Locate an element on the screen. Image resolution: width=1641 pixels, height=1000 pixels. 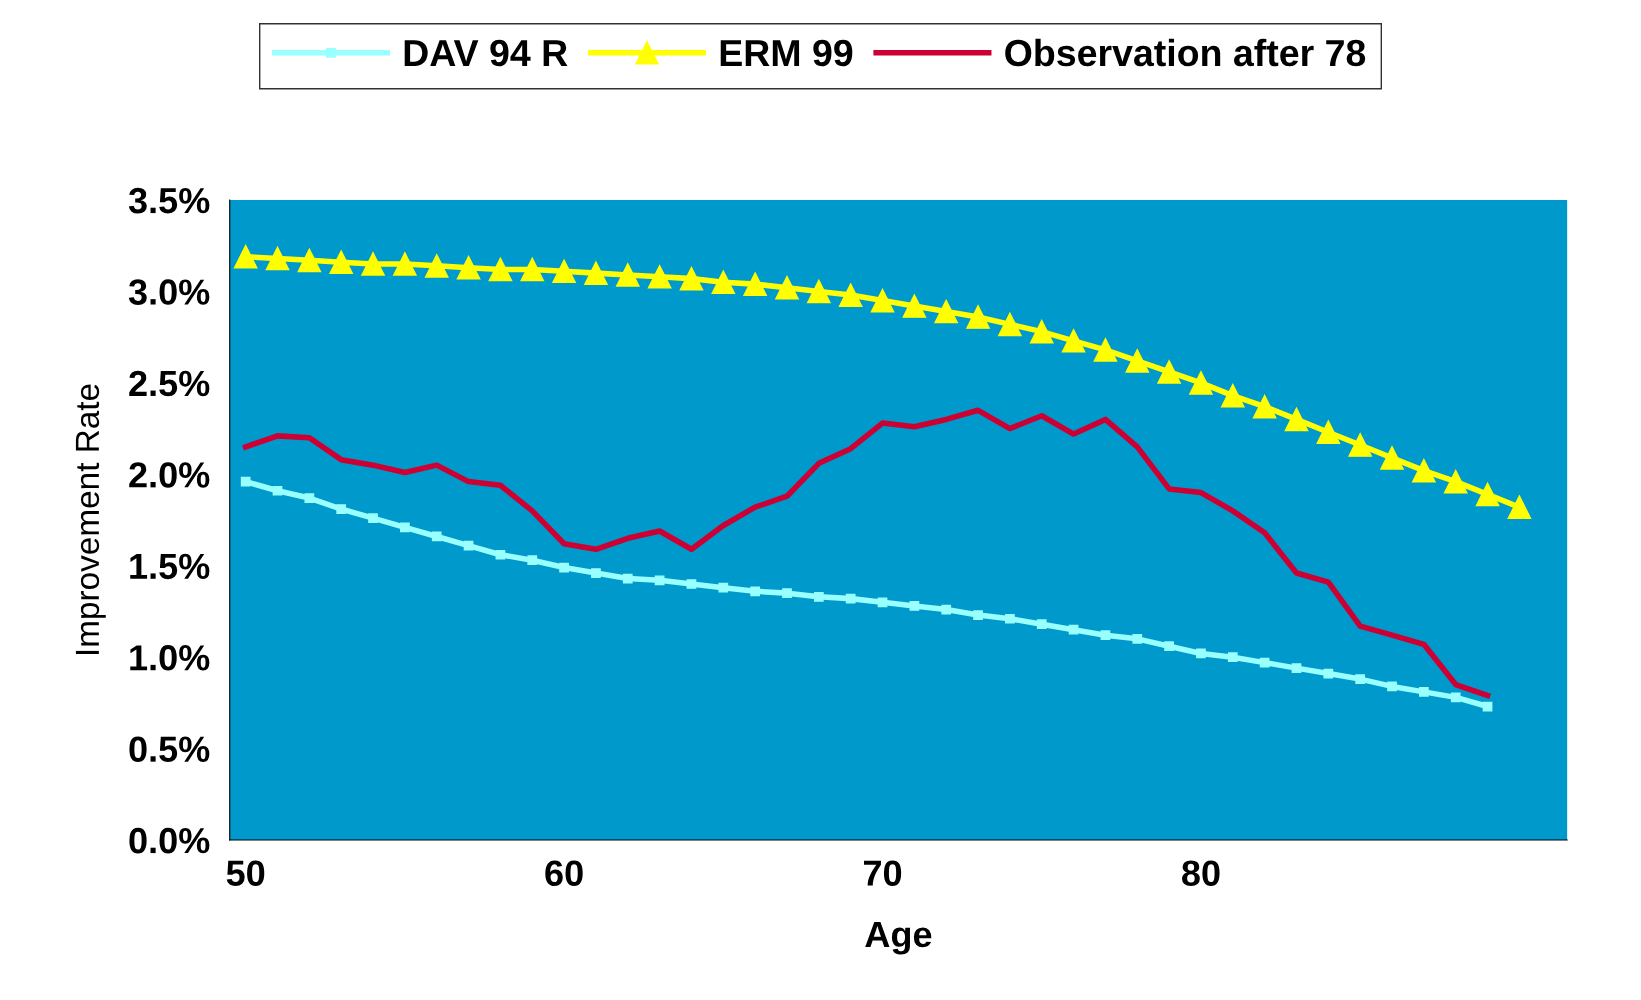
y-axis-title: Improvement Rate is located at coordinates (90, 519).